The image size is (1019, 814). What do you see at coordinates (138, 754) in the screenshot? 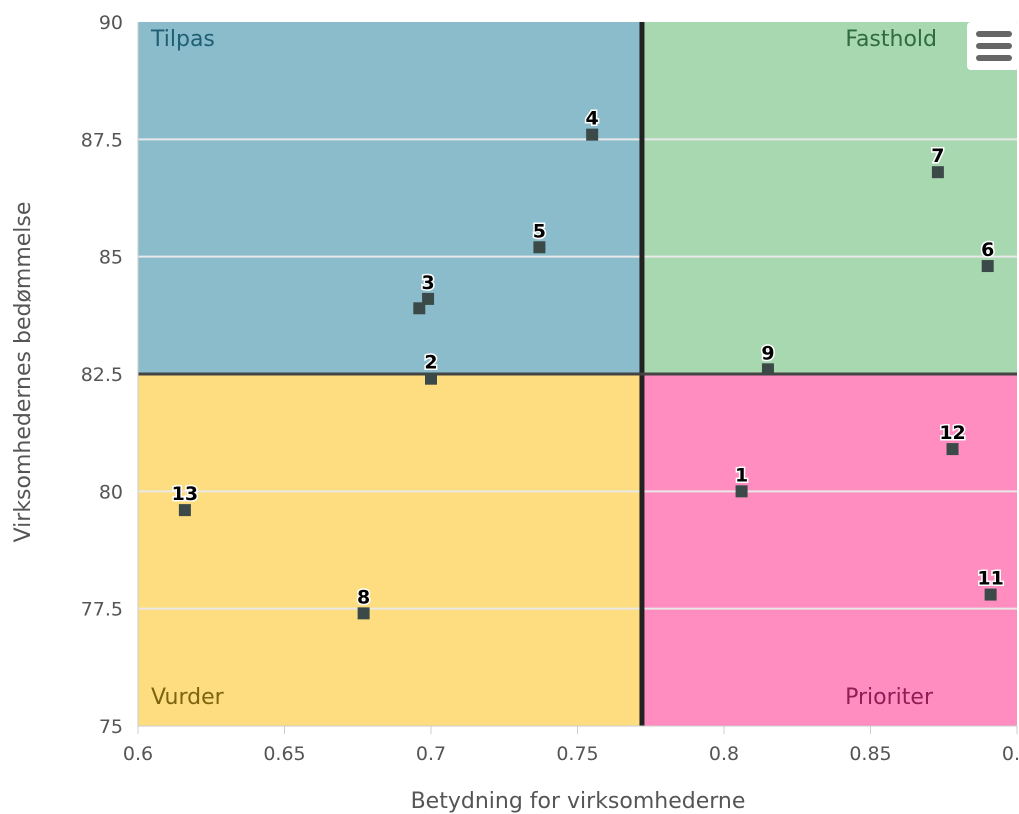
I see `x-tick-label: 0.6` at bounding box center [138, 754].